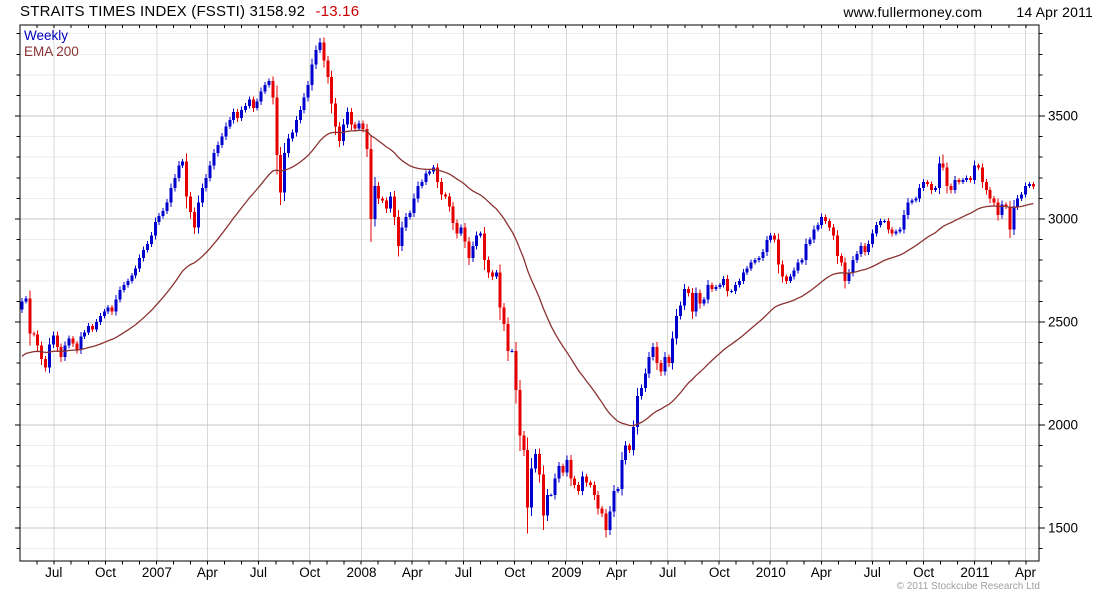  I want to click on axis-tick-label: 2011, so click(974, 572).